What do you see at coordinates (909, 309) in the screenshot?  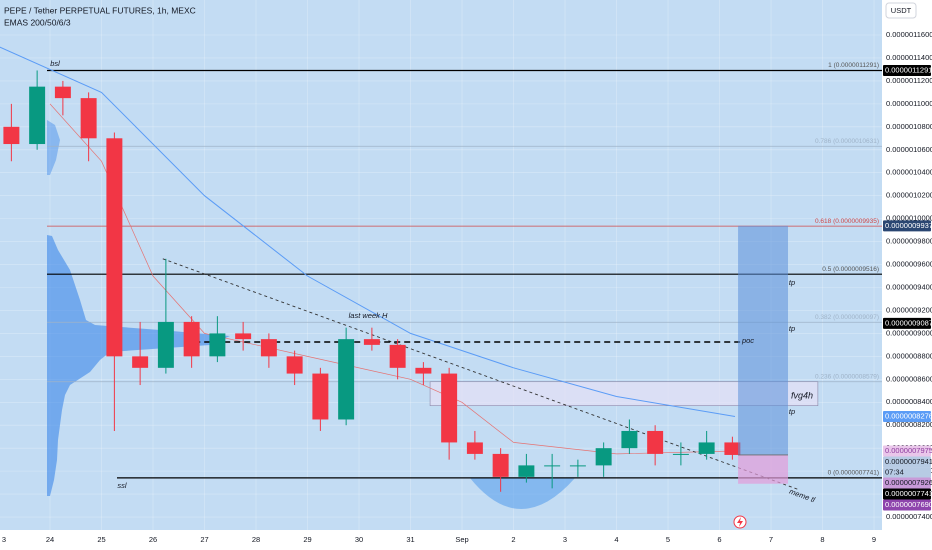 I see `y-tick-label: 0.0000009200` at bounding box center [909, 309].